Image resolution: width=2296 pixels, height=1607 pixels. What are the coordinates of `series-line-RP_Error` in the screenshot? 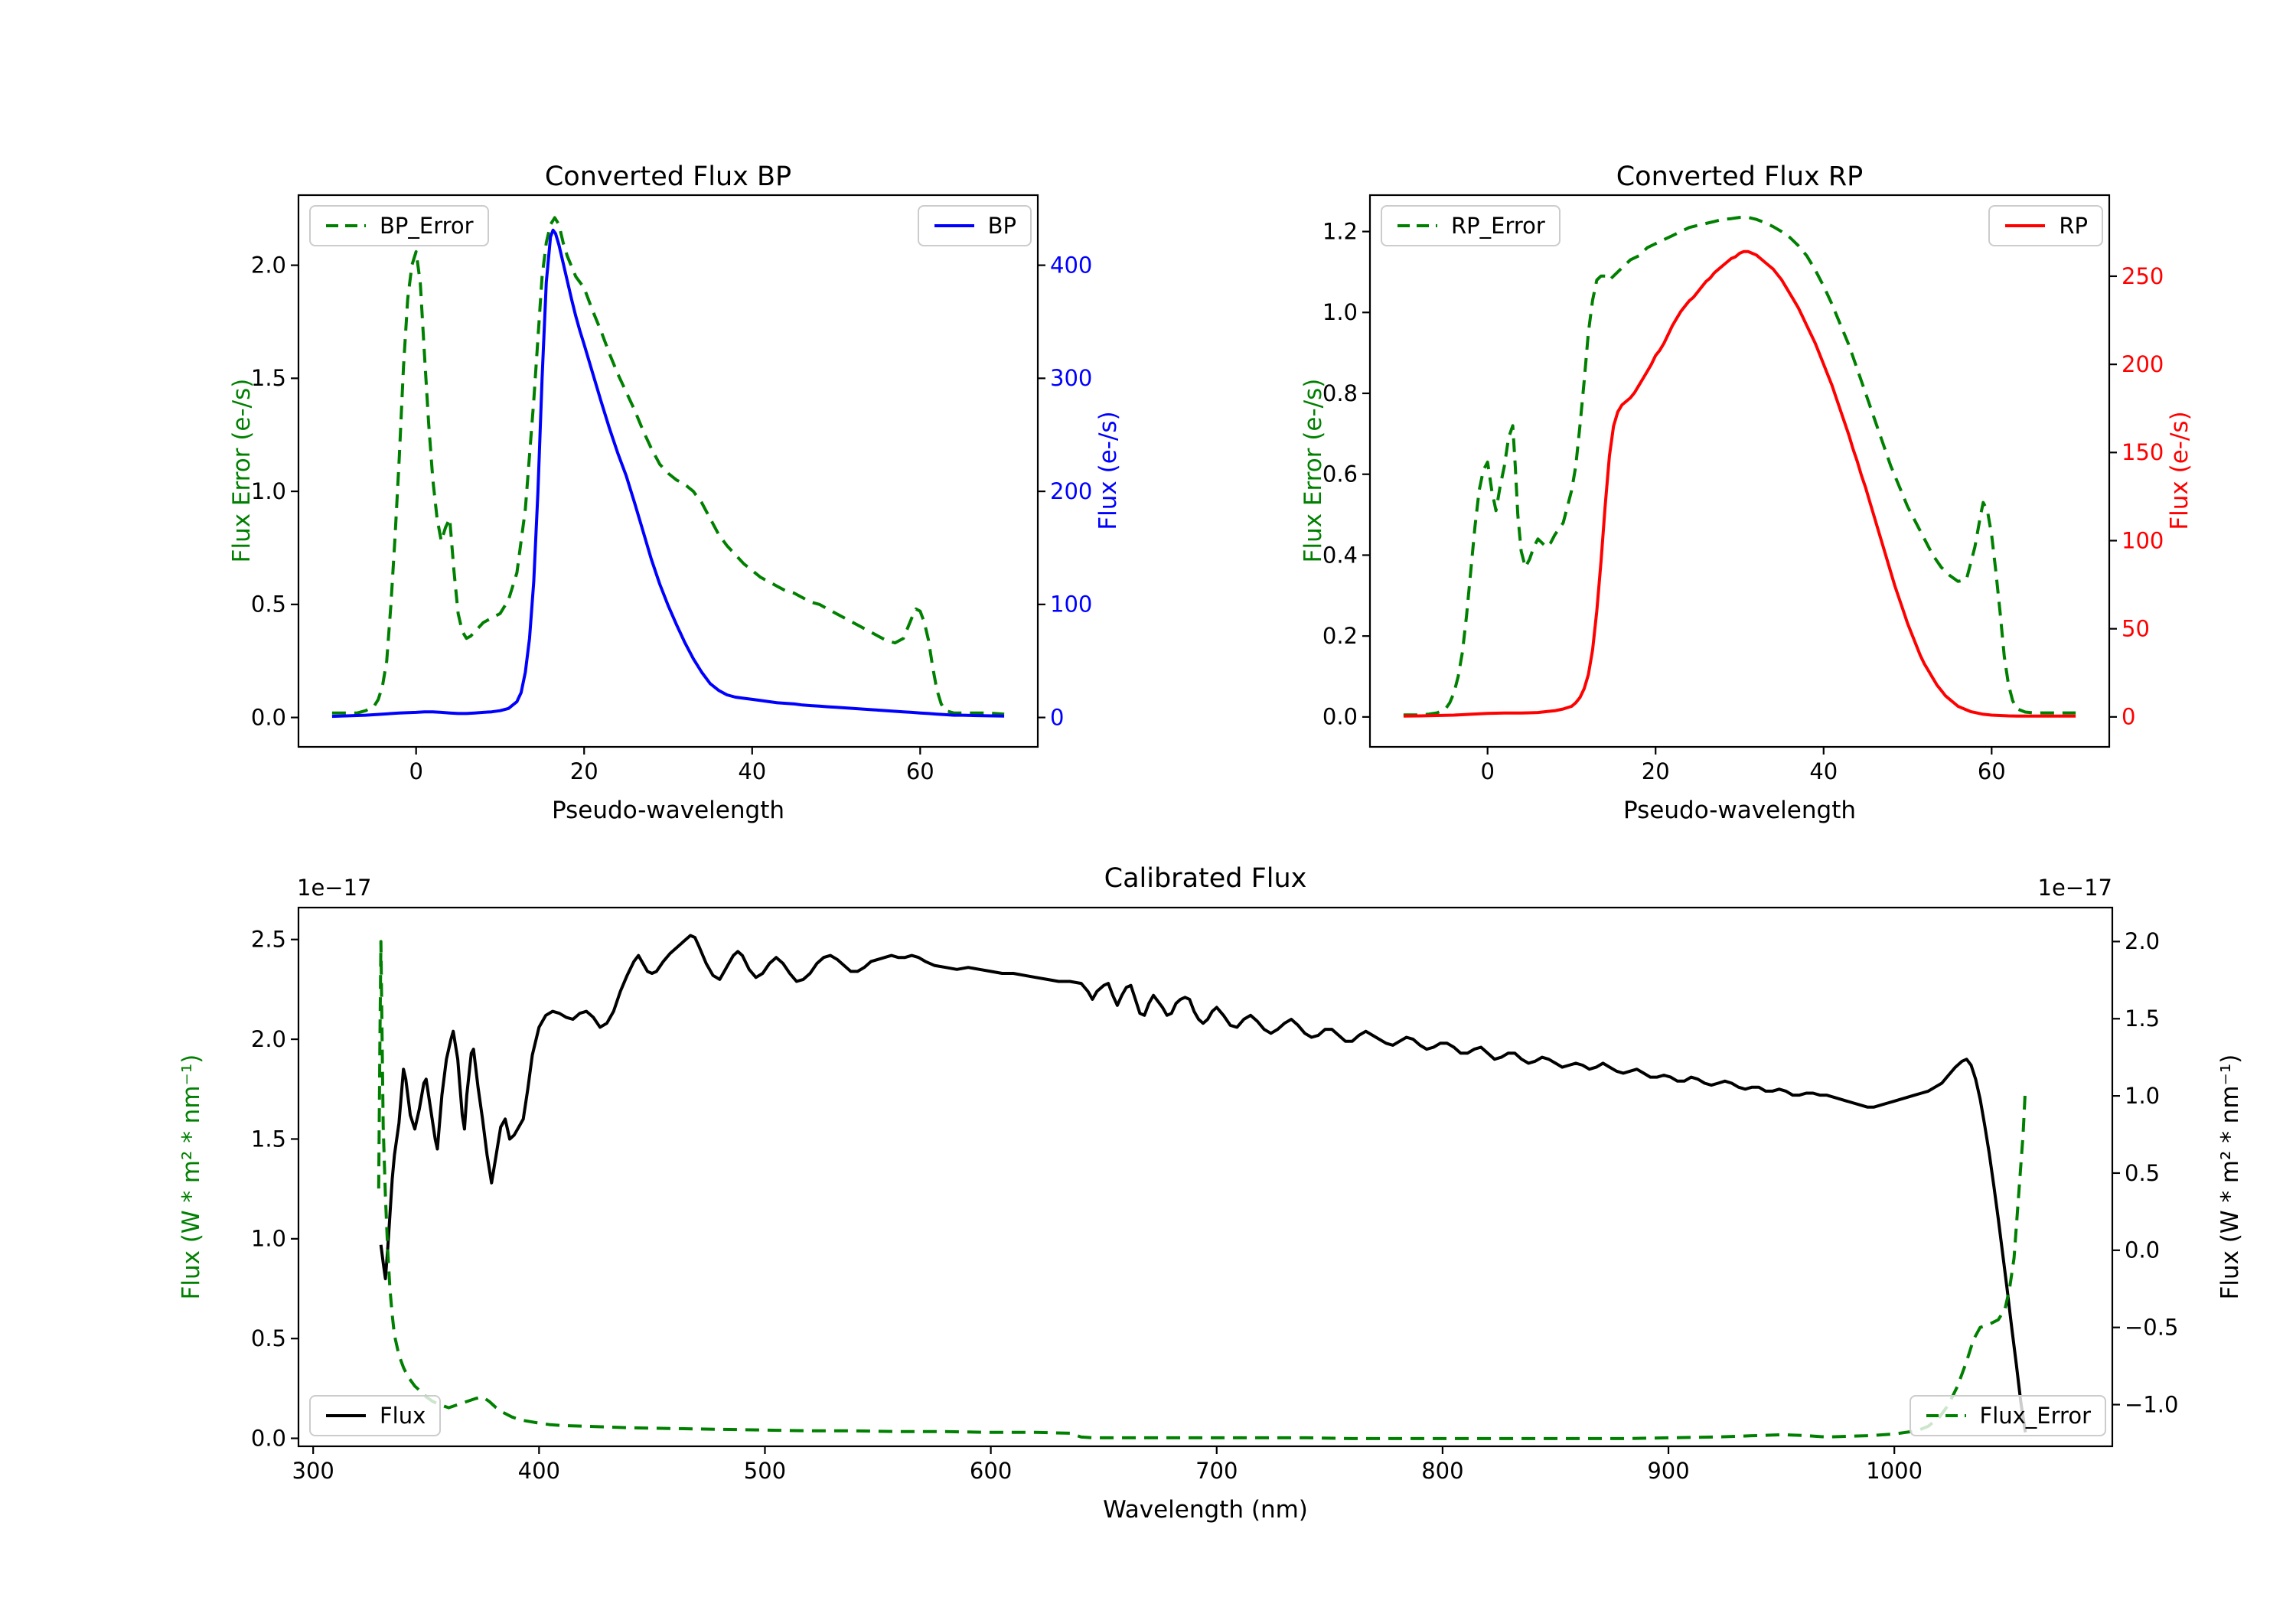 It's located at (1739, 466).